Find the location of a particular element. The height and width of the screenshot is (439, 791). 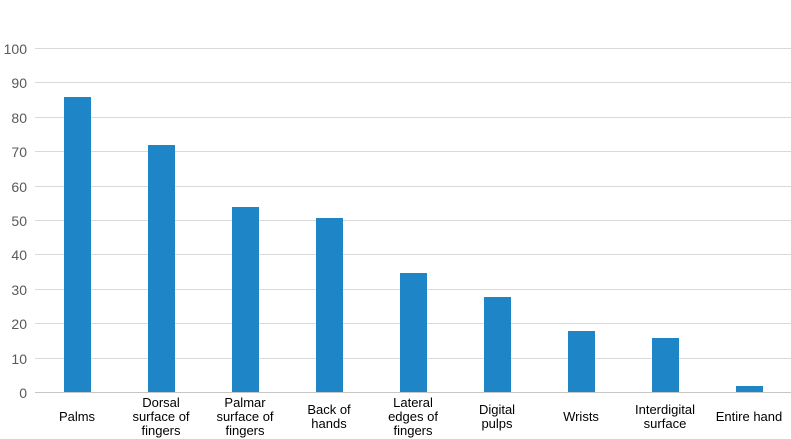

x-axis-tick-label: Entire hand is located at coordinates (749, 416).